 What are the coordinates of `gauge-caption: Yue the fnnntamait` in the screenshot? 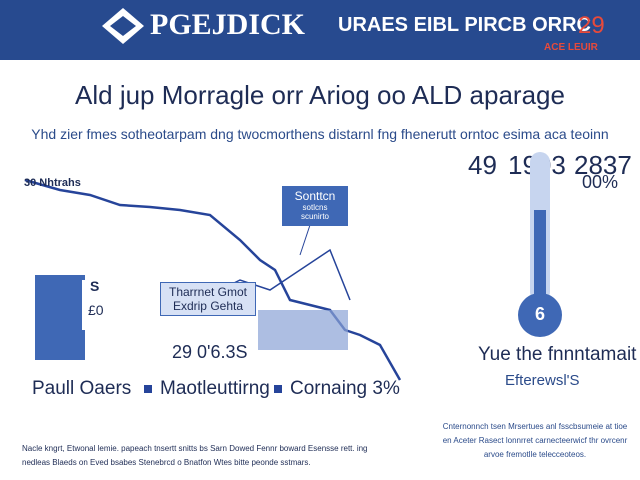 It's located at (557, 354).